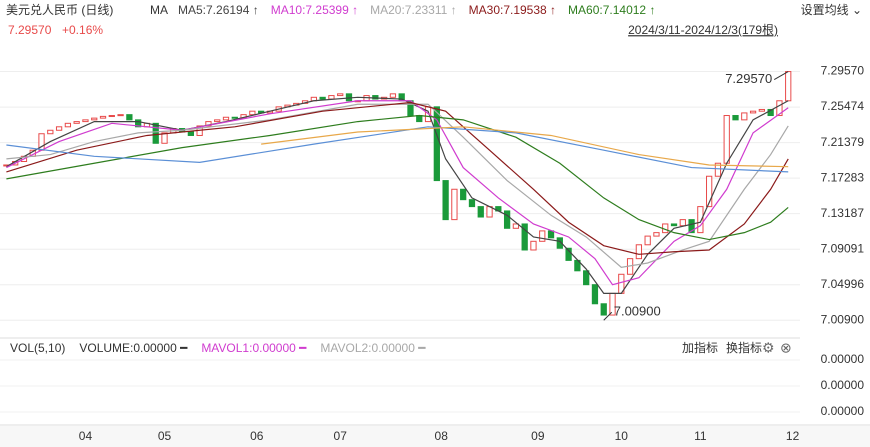  What do you see at coordinates (611, 10) in the screenshot?
I see `legend-entry: MA60:7.14012 ↑` at bounding box center [611, 10].